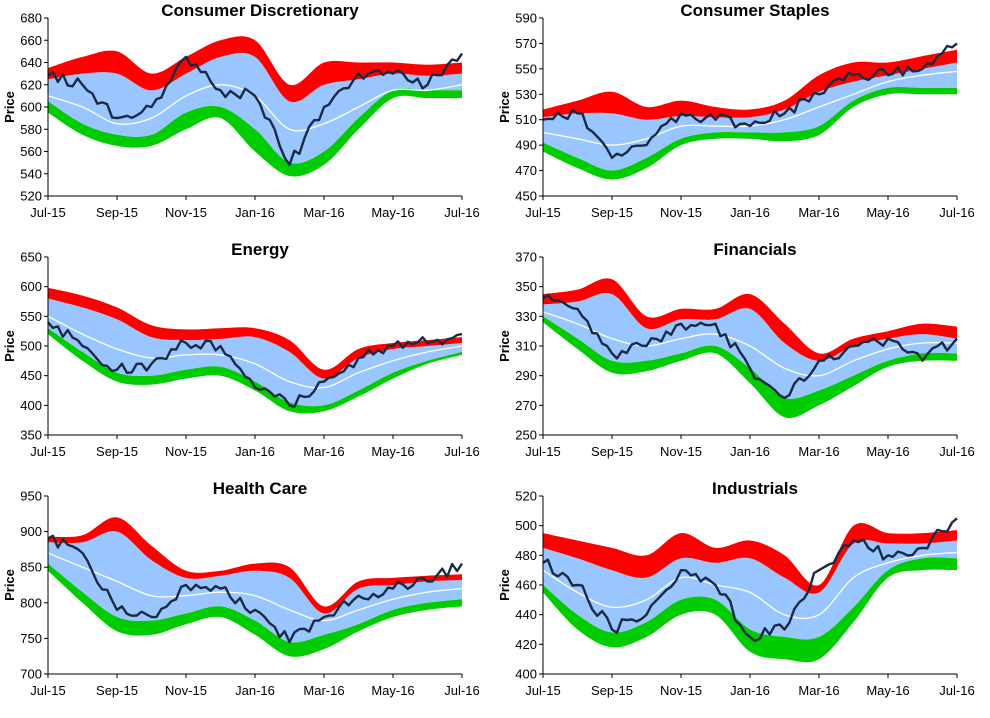  Describe the element at coordinates (260, 249) in the screenshot. I see `chart-title-energy: Energy` at that location.